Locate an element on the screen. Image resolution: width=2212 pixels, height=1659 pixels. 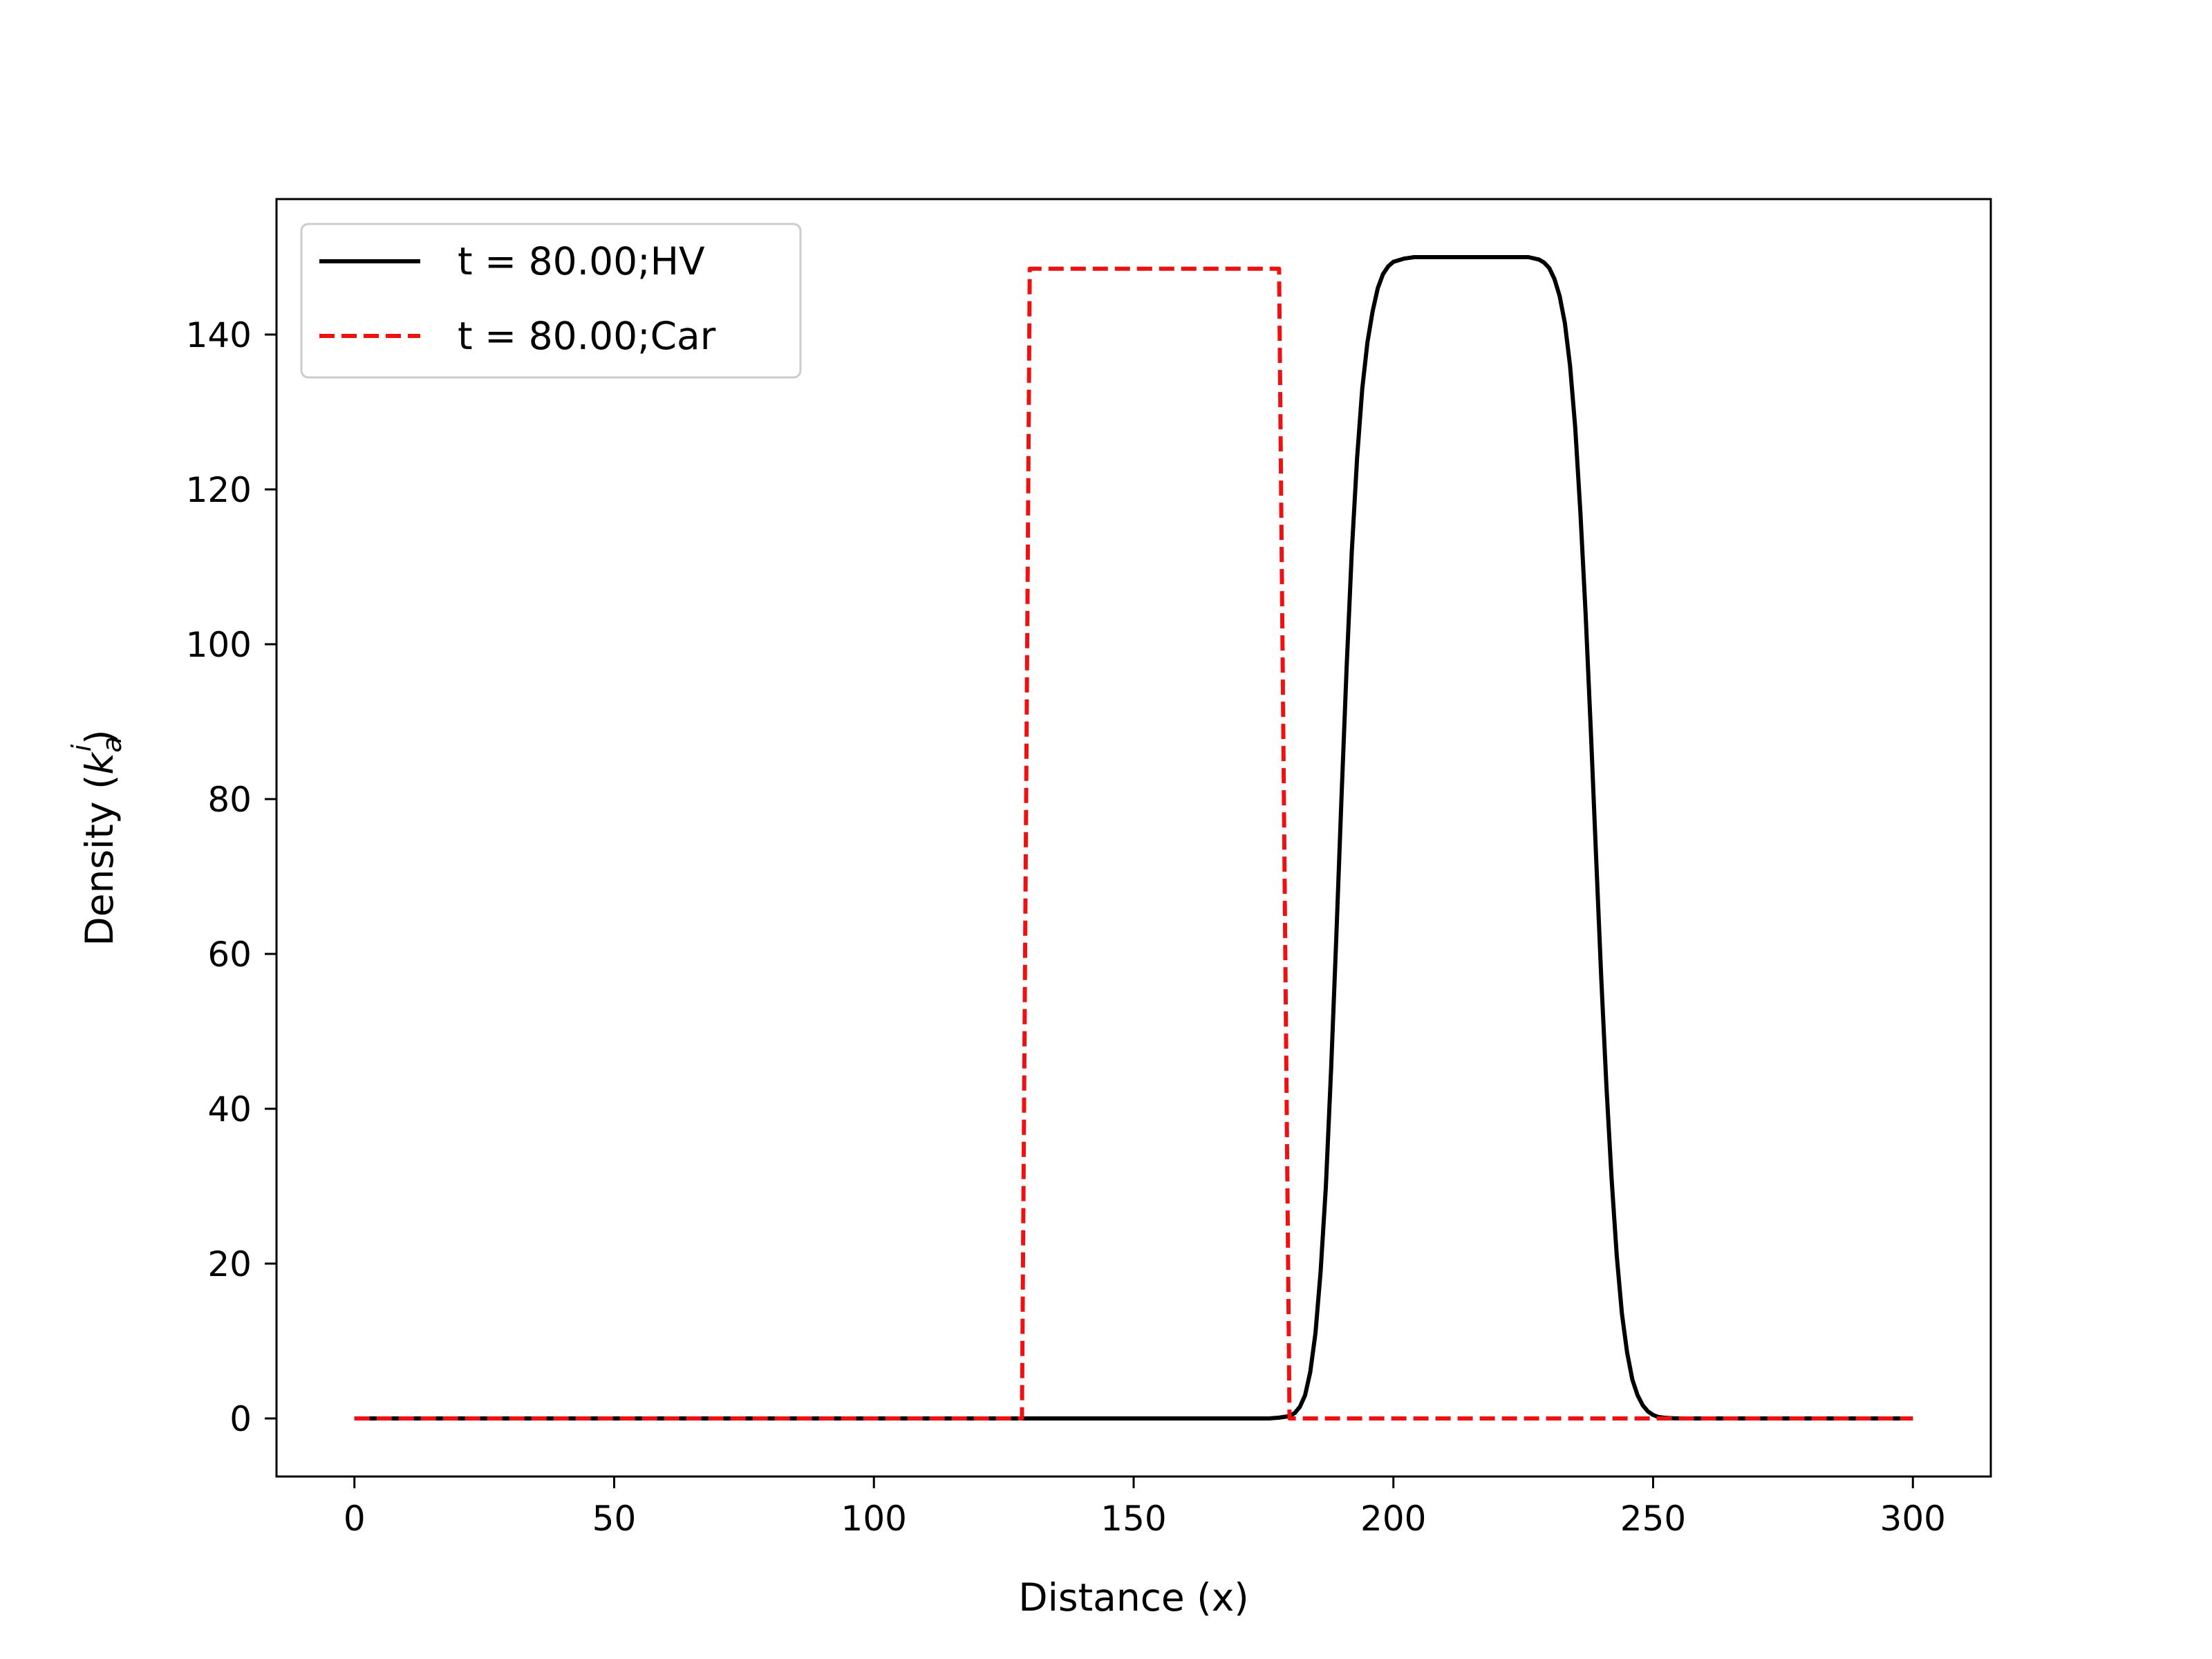
legend: t = 80.00;HV t = 80.00;Car is located at coordinates (551, 301).